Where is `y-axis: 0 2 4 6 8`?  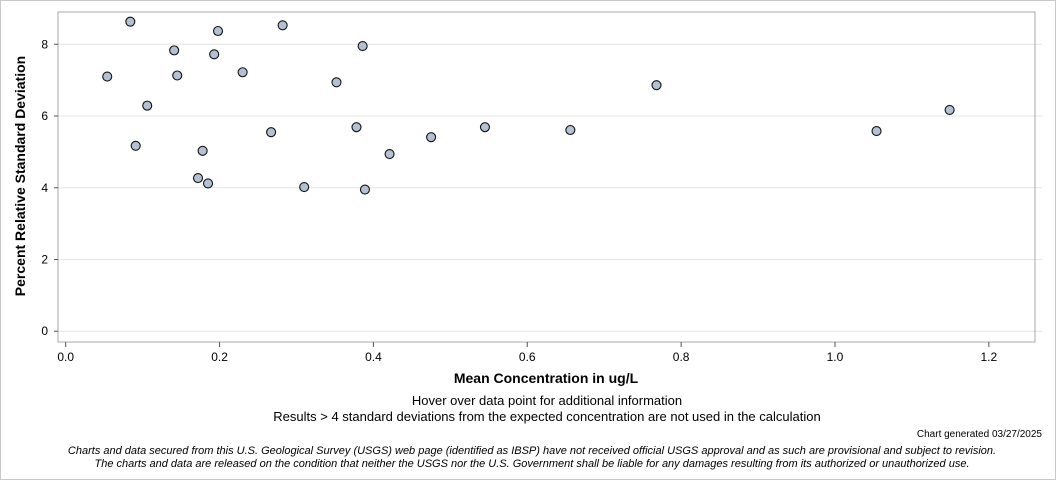
y-axis: 0 2 4 6 8 is located at coordinates (49, 187).